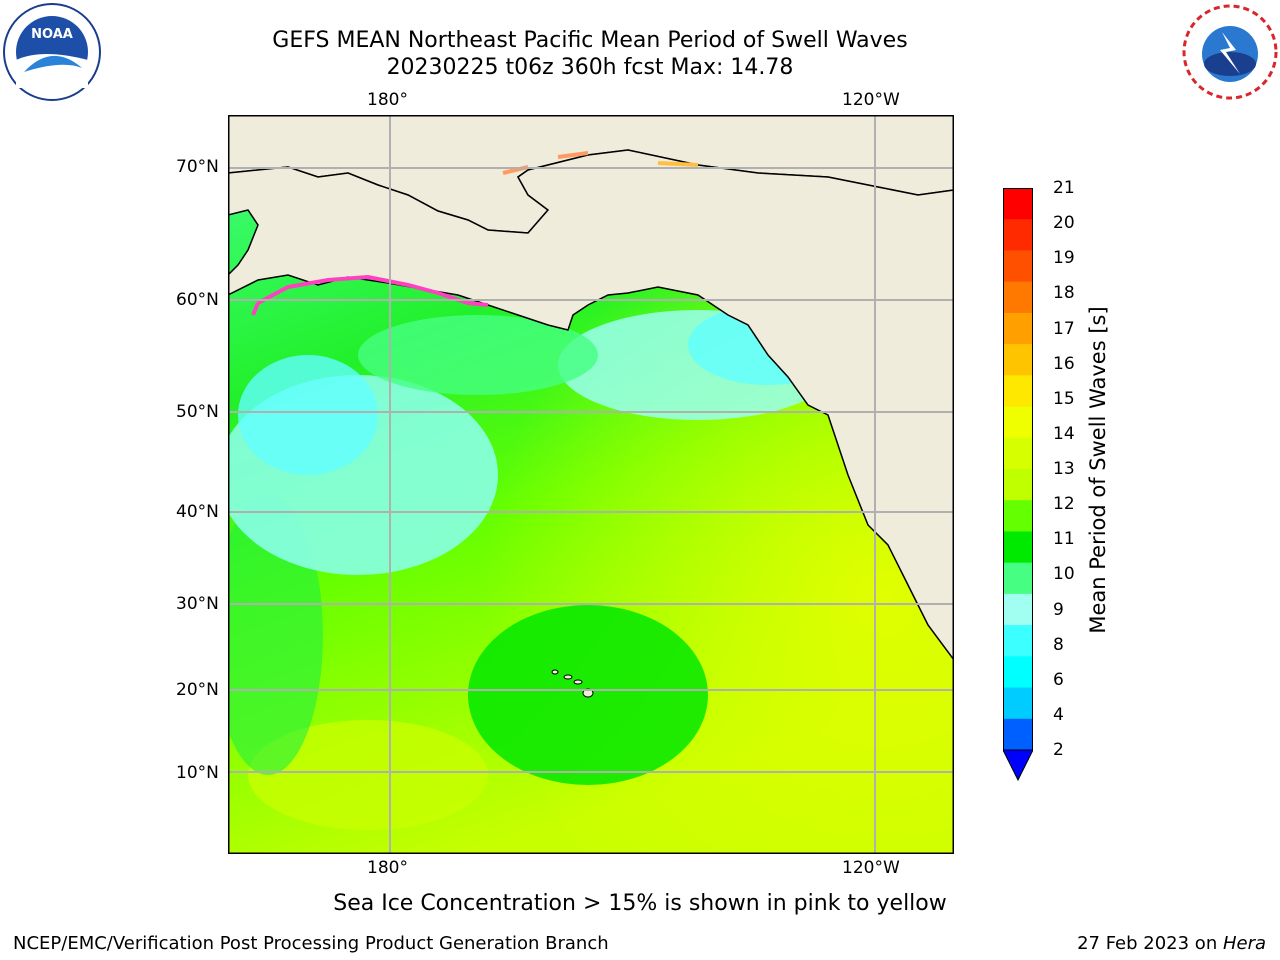 The width and height of the screenshot is (1280, 960). I want to click on lat-label-60n: 60°N, so click(197, 300).